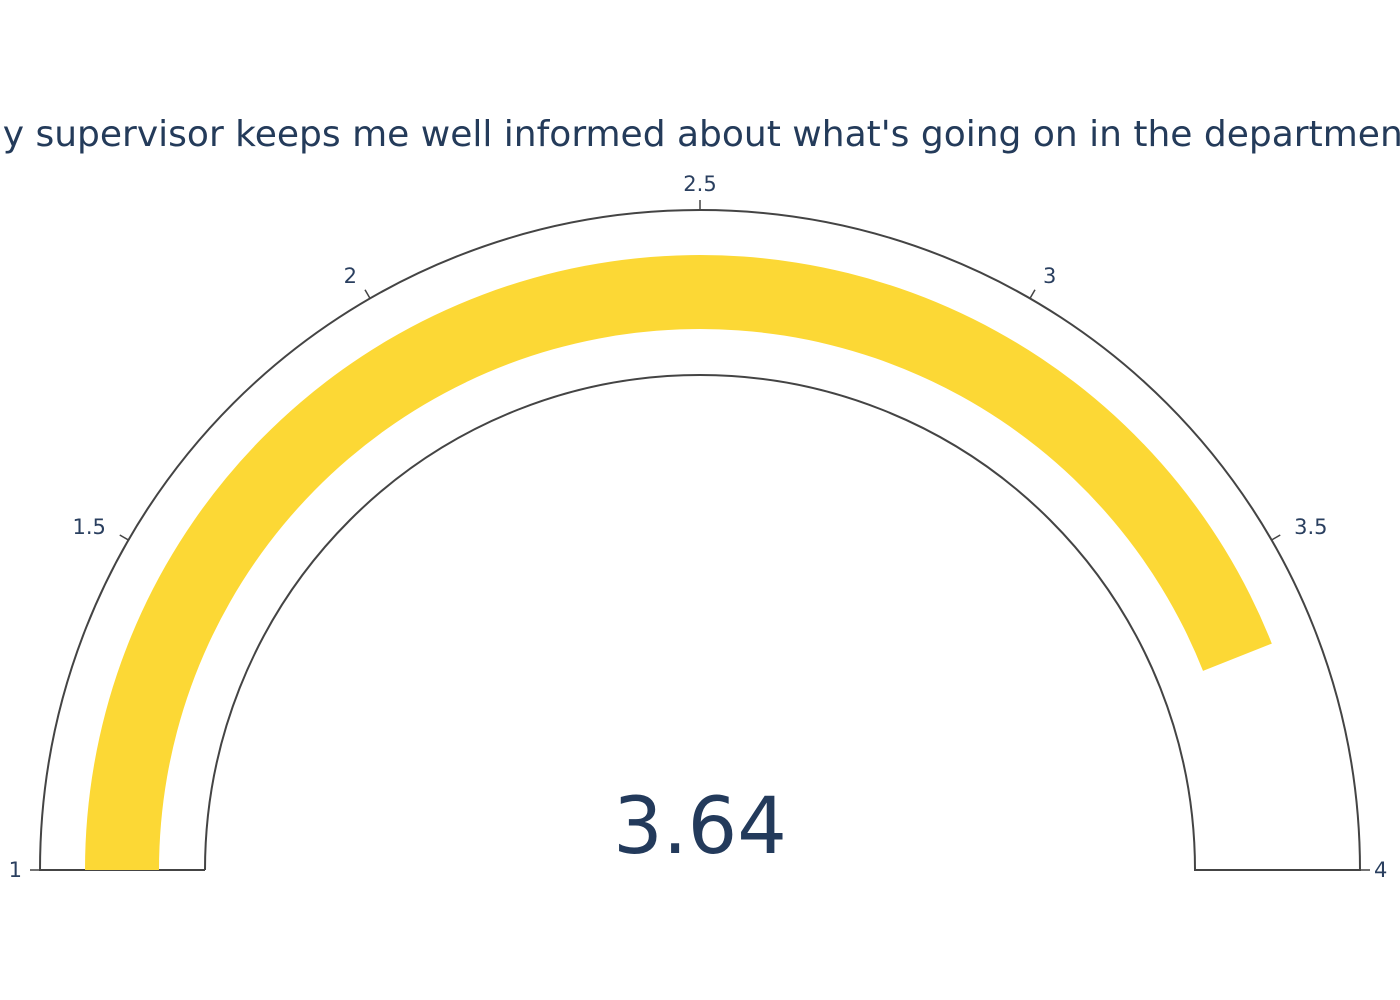  I want to click on gauge-tick-label: 4, so click(1380, 870).